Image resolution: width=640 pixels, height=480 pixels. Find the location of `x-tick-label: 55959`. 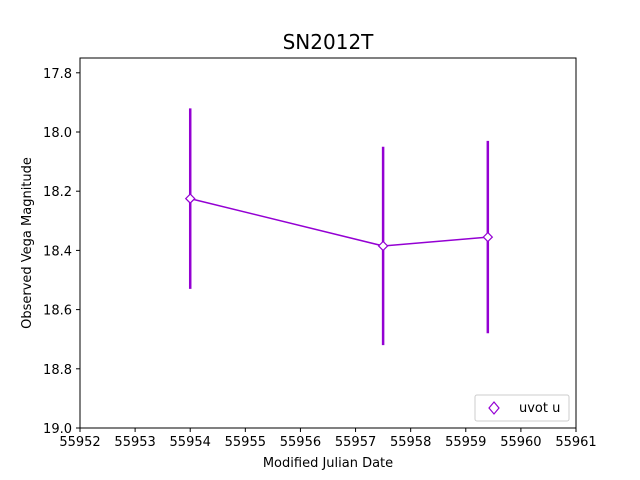

x-tick-label: 55959 is located at coordinates (465, 442).